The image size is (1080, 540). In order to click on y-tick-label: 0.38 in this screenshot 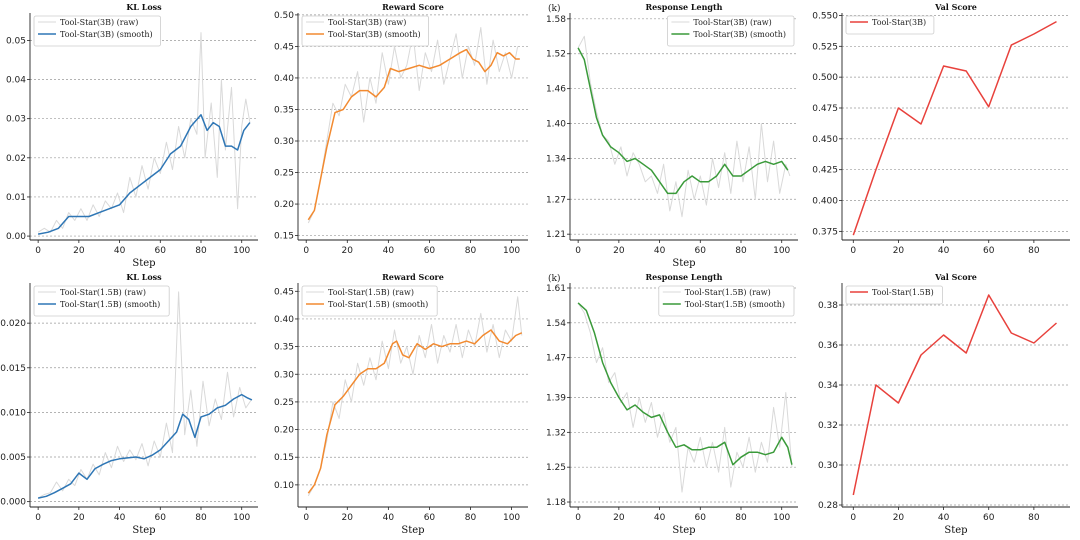, I will do `click(828, 306)`.